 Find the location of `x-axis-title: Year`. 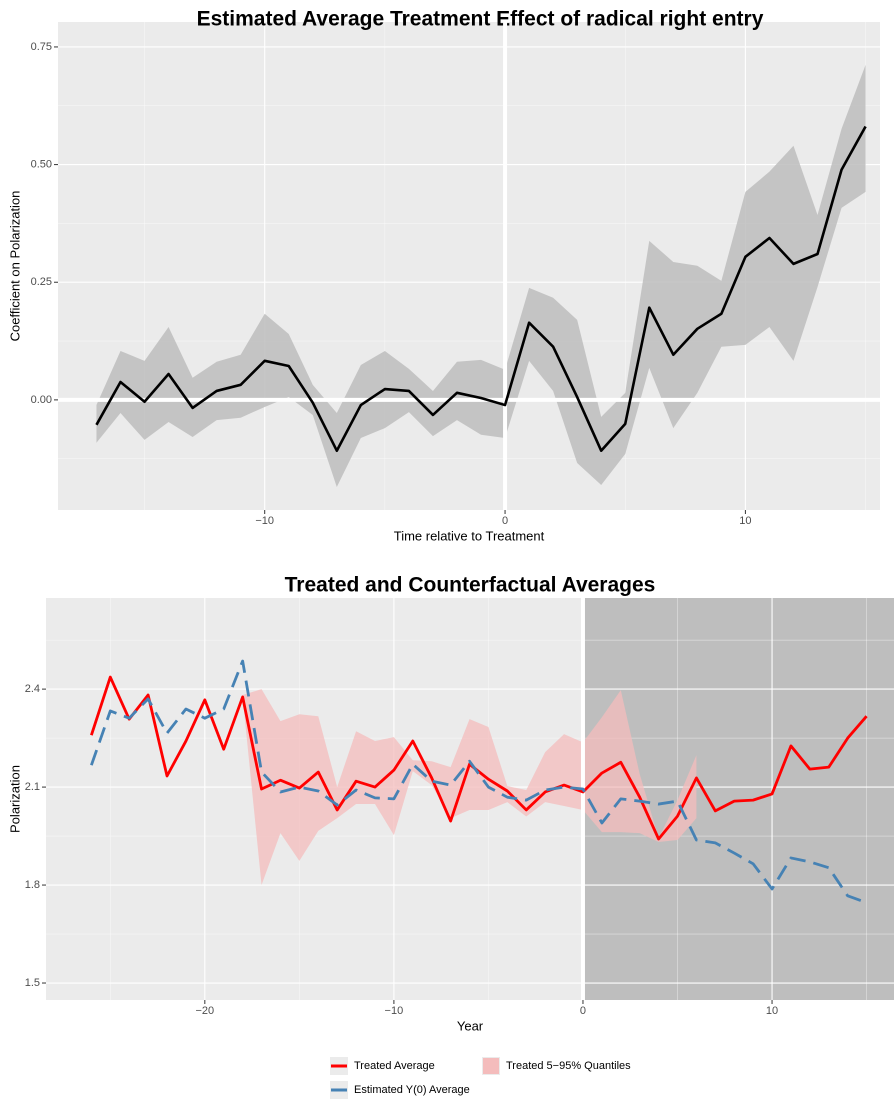

x-axis-title: Year is located at coordinates (470, 1025).